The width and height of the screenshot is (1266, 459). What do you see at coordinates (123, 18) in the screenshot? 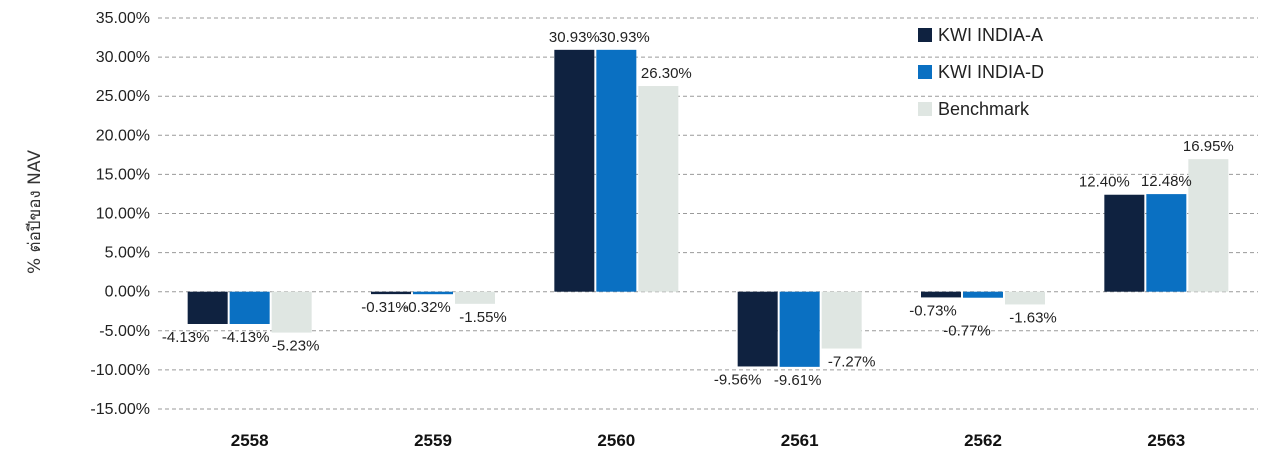
I see `y-tick-label: 35.00%` at bounding box center [123, 18].